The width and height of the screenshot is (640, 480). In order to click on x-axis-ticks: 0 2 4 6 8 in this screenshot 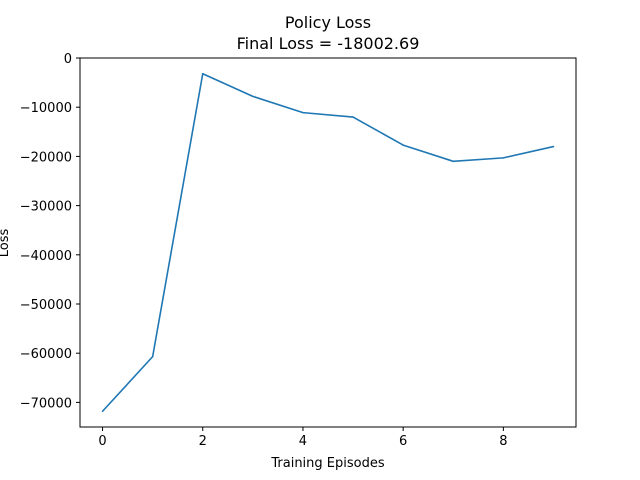, I will do `click(302, 438)`.